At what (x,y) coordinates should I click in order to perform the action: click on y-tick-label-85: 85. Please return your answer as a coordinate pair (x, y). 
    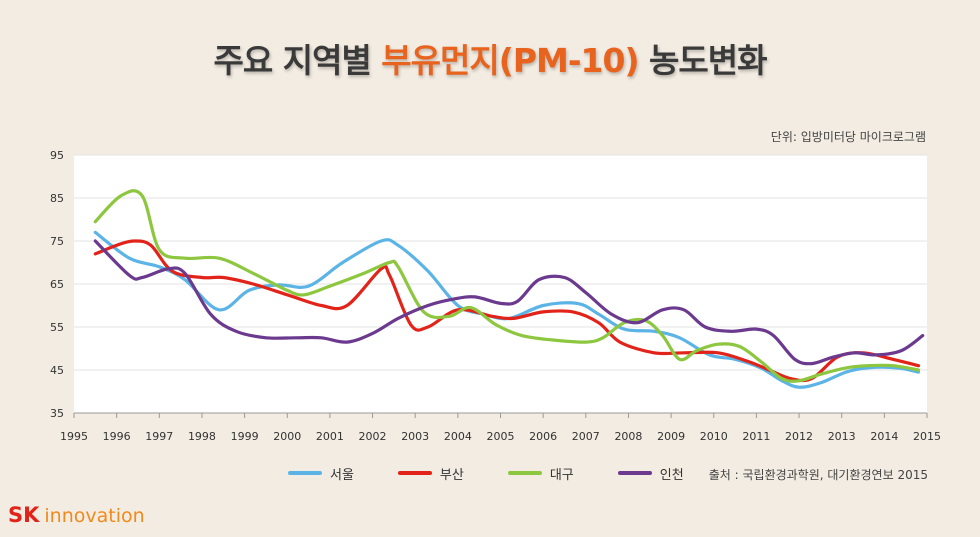
    Looking at the image, I should click on (57, 198).